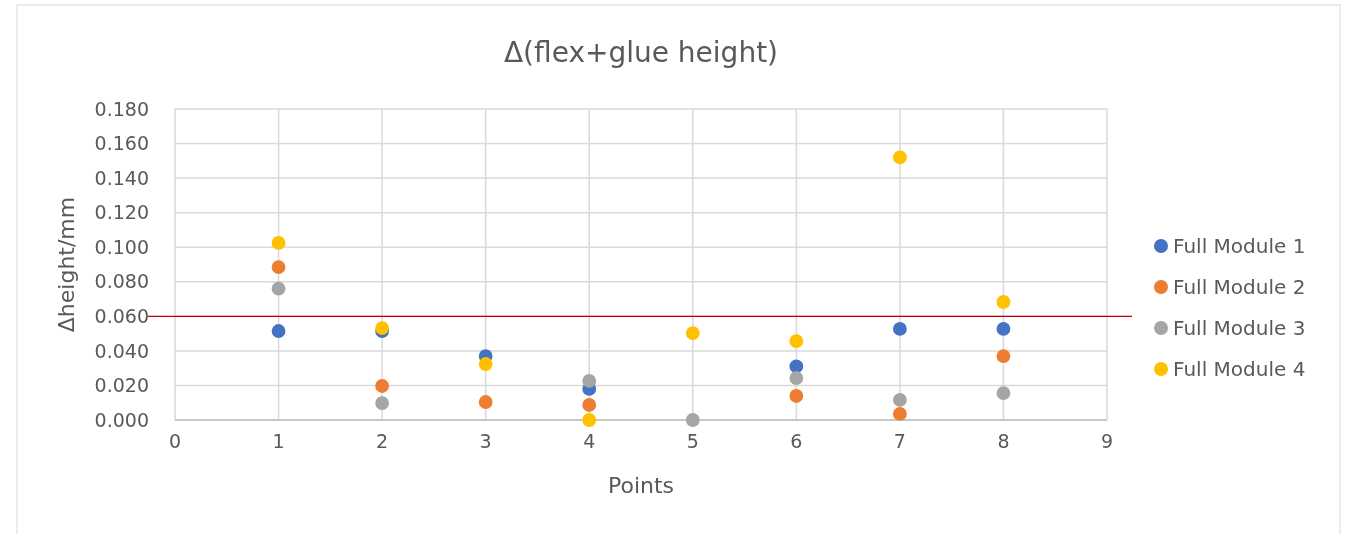  What do you see at coordinates (382, 441) in the screenshot?
I see `x-tick-label: 2` at bounding box center [382, 441].